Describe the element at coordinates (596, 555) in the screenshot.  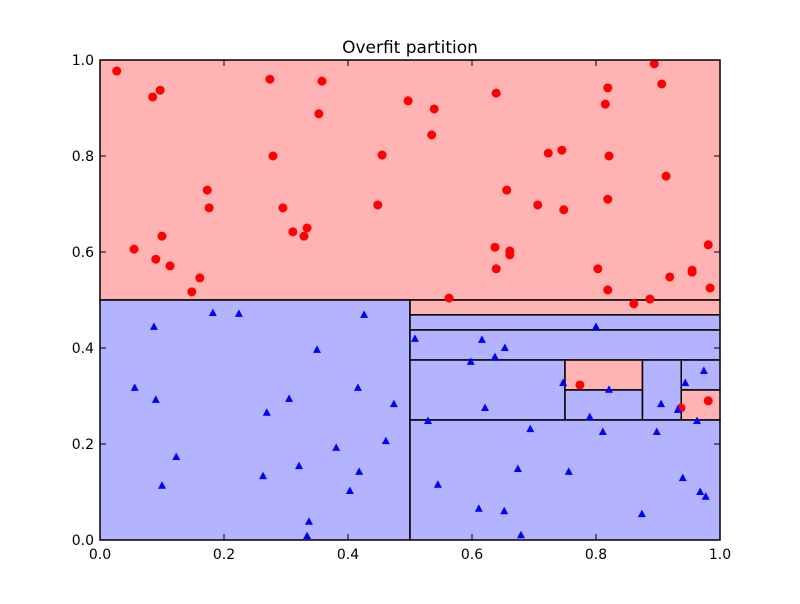
I see `x-tick-label: 0.8` at that location.